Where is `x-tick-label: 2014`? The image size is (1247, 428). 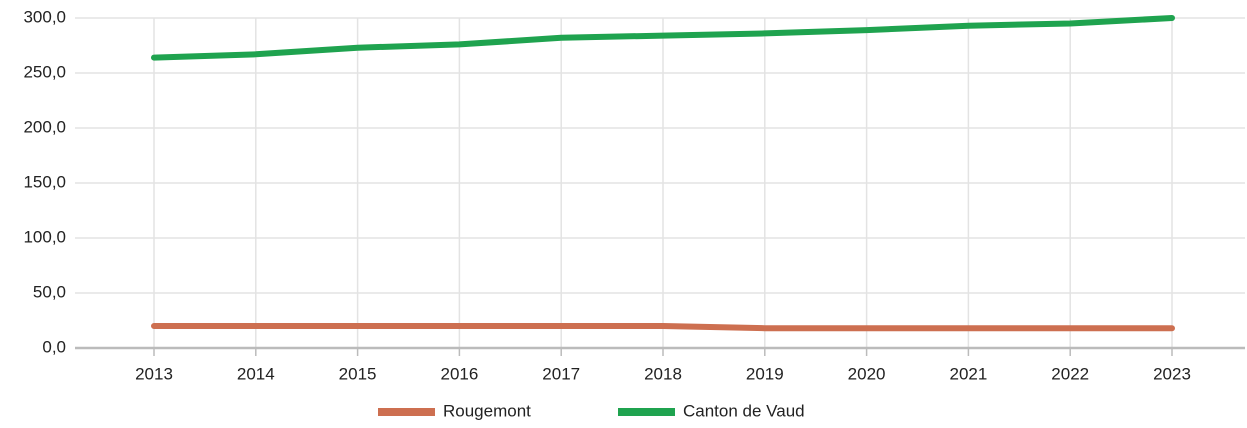 x-tick-label: 2014 is located at coordinates (256, 373).